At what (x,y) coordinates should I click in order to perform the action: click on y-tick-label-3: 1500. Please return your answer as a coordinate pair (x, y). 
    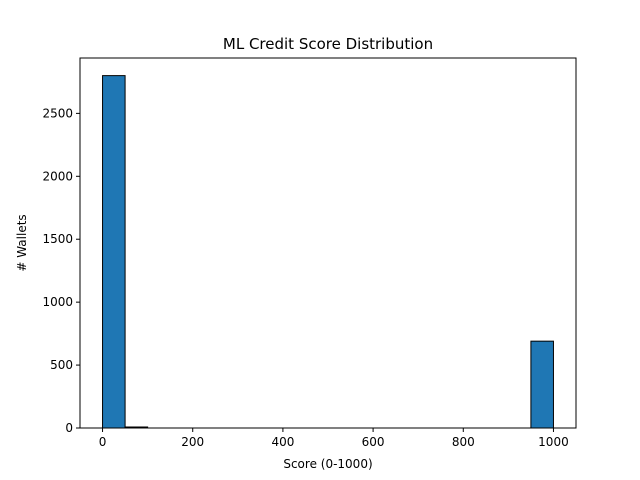
    Looking at the image, I should click on (57, 239).